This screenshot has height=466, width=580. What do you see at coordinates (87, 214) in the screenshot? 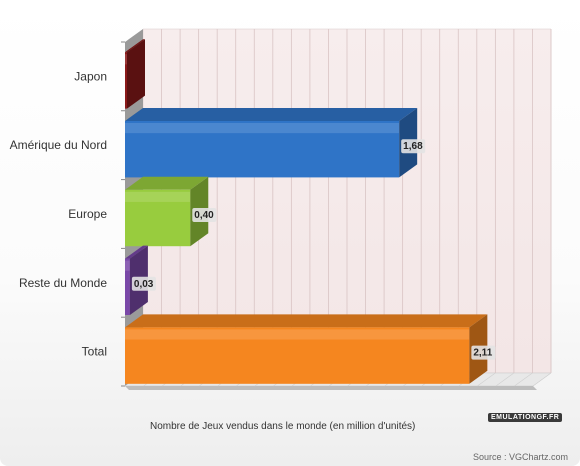
I see `category-label: Europe` at bounding box center [87, 214].